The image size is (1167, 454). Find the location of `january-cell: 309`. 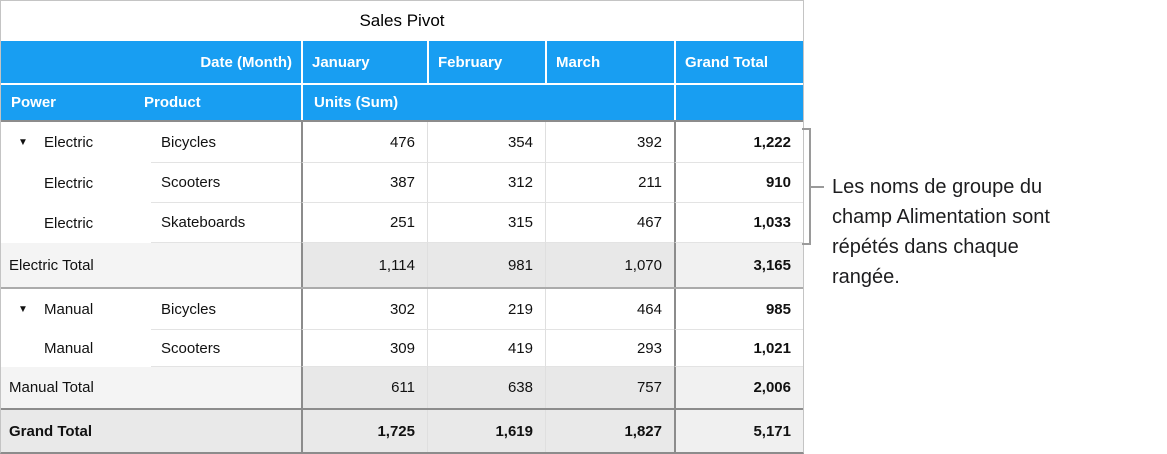

january-cell: 309 is located at coordinates (364, 348).